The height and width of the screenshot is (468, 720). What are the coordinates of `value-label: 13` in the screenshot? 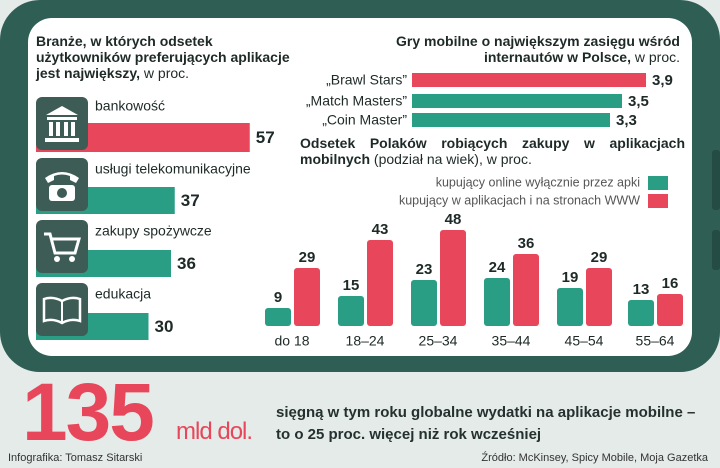 It's located at (641, 289).